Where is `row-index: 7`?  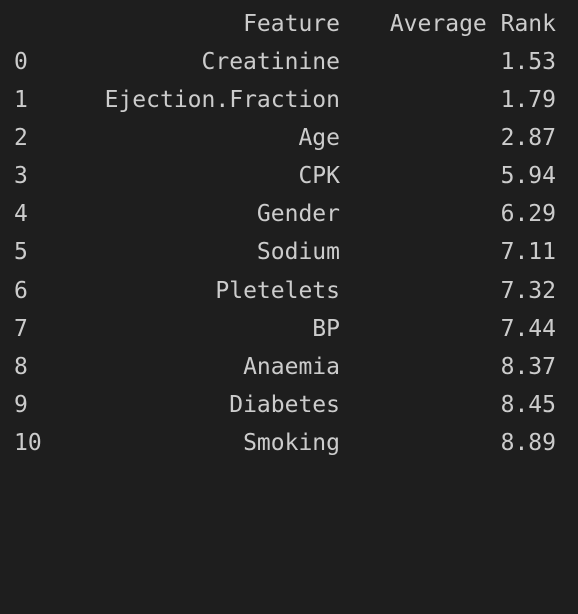 row-index: 7 is located at coordinates (21, 329).